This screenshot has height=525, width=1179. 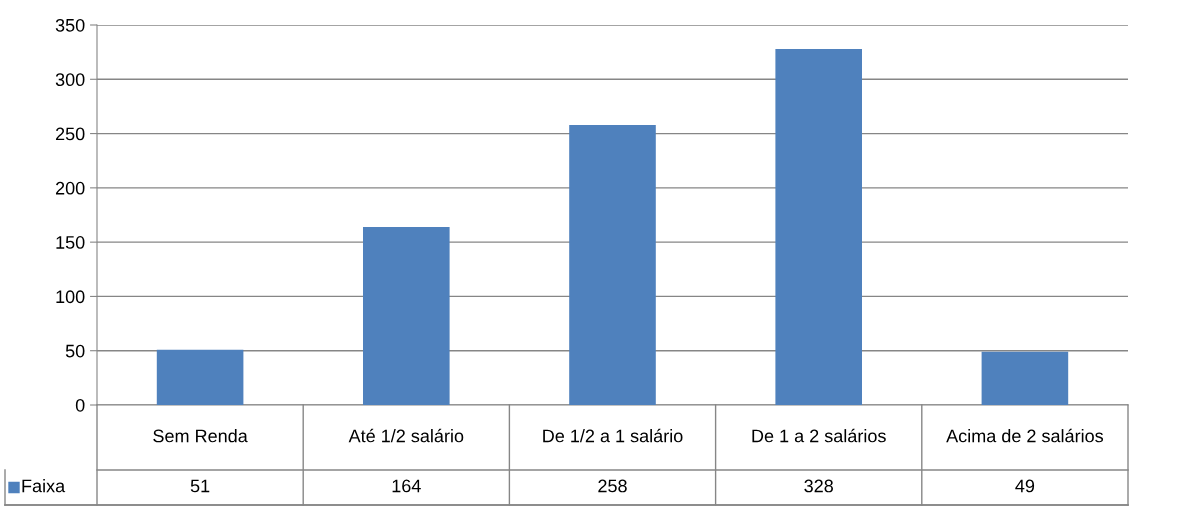 I want to click on y-tick-label: 50, so click(x=75, y=351).